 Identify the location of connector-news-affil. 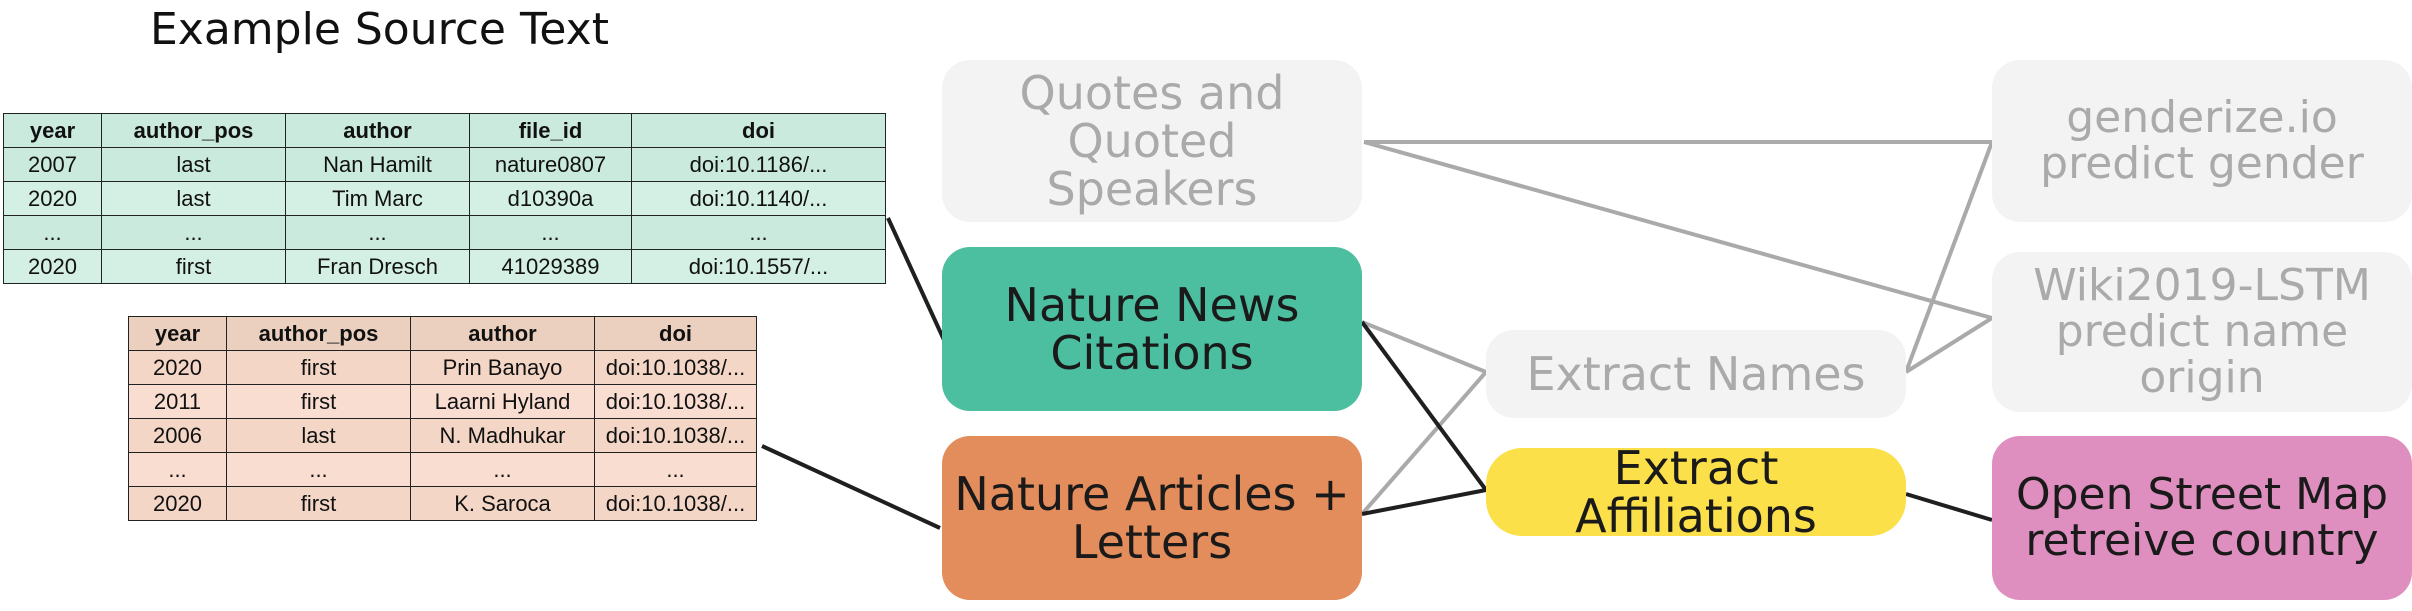
(1424, 406).